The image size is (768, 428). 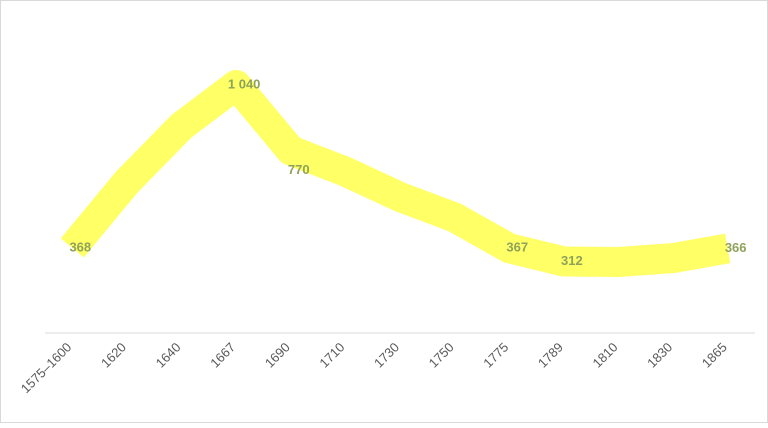 I want to click on data-label: 368, so click(x=80, y=246).